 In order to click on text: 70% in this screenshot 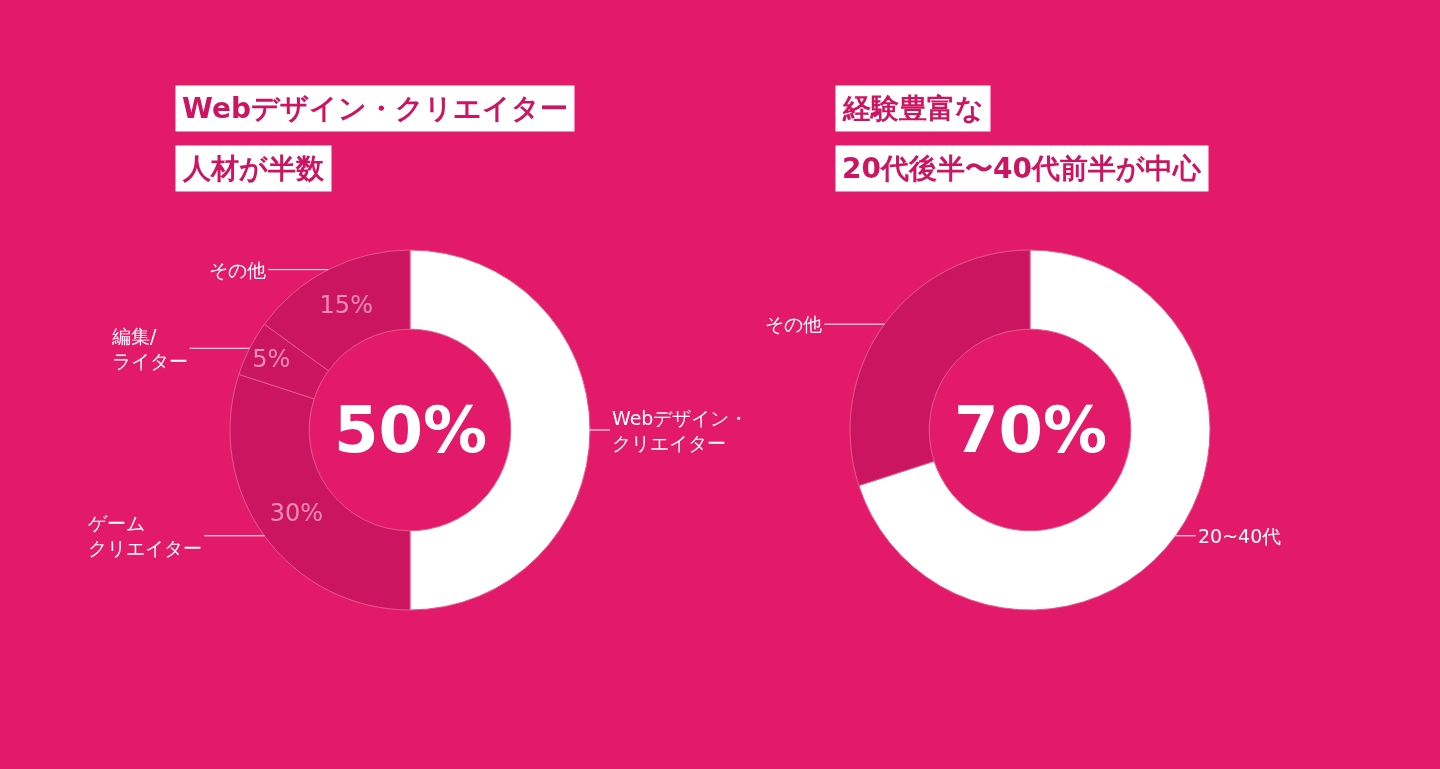, I will do `click(1031, 430)`.